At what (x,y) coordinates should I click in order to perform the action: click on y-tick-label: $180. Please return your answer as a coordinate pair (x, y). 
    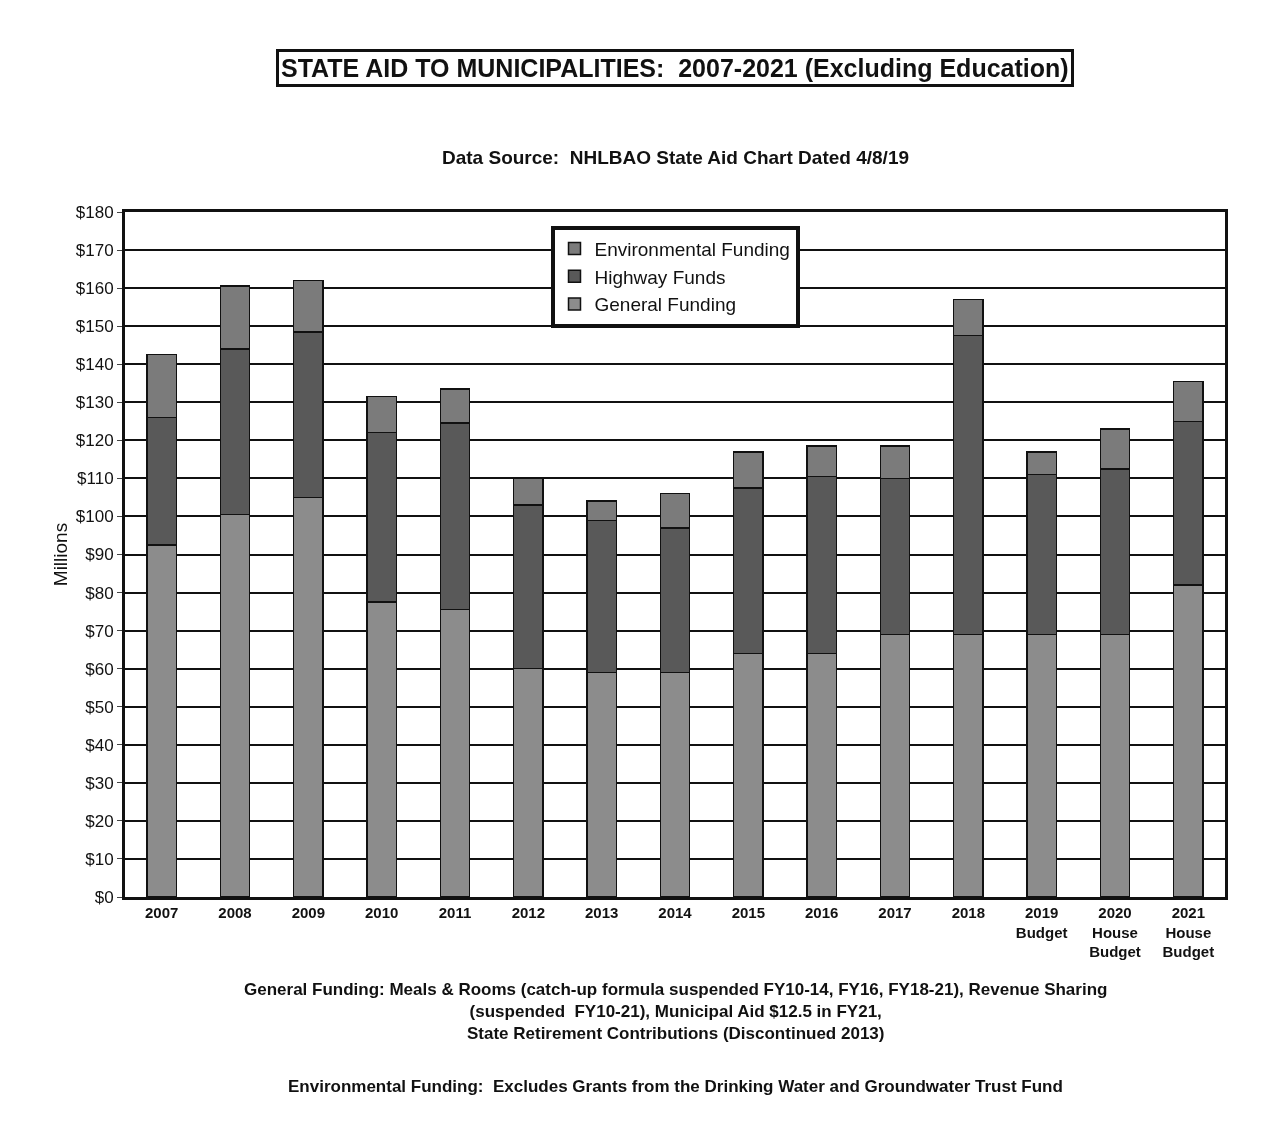
    Looking at the image, I should click on (94, 212).